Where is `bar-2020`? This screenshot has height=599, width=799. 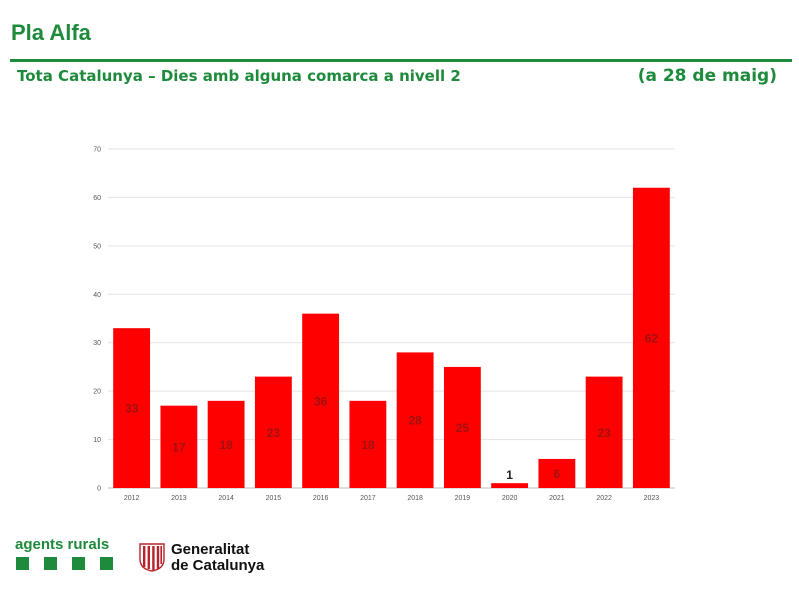 bar-2020 is located at coordinates (510, 485).